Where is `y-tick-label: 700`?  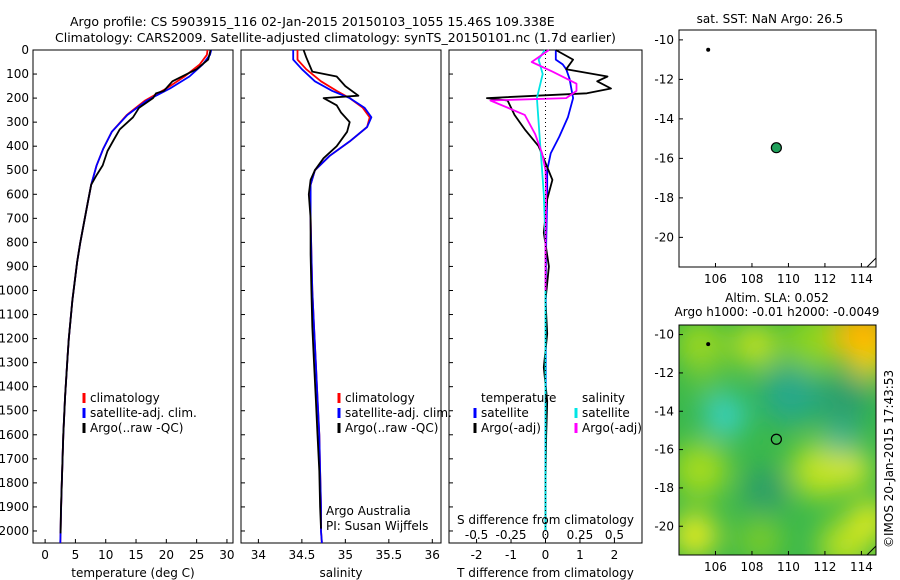 y-tick-label: 700 is located at coordinates (17, 218).